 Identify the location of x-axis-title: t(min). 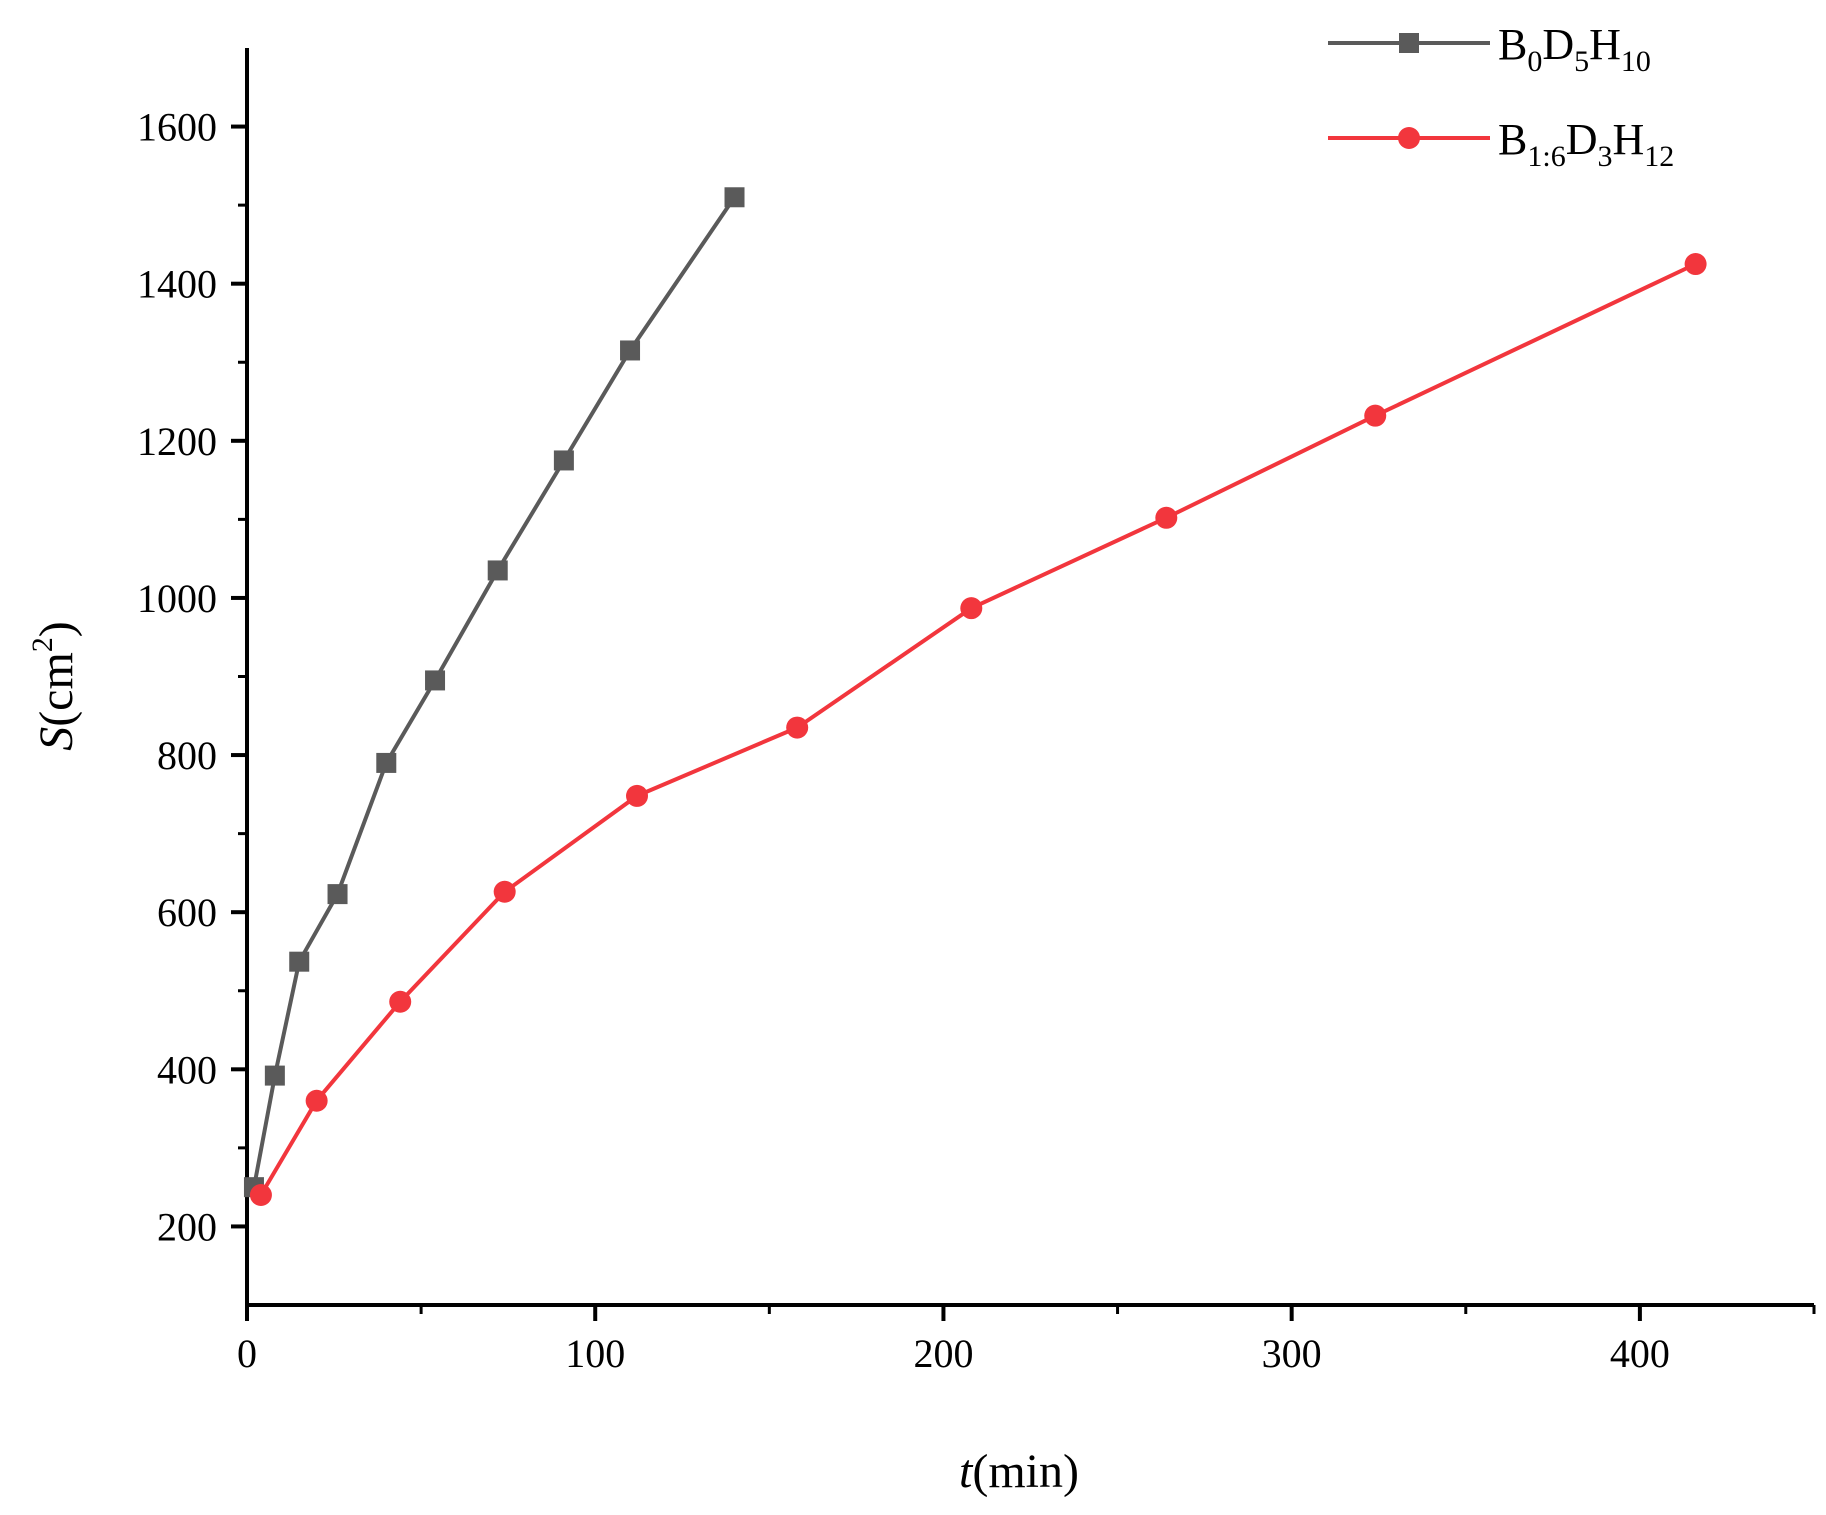
(1019, 1471).